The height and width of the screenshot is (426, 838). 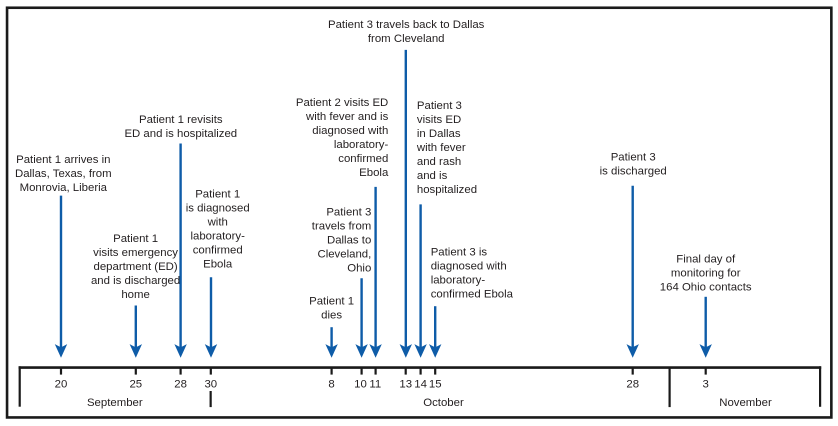 I want to click on svg-text: home, so click(x=135, y=295).